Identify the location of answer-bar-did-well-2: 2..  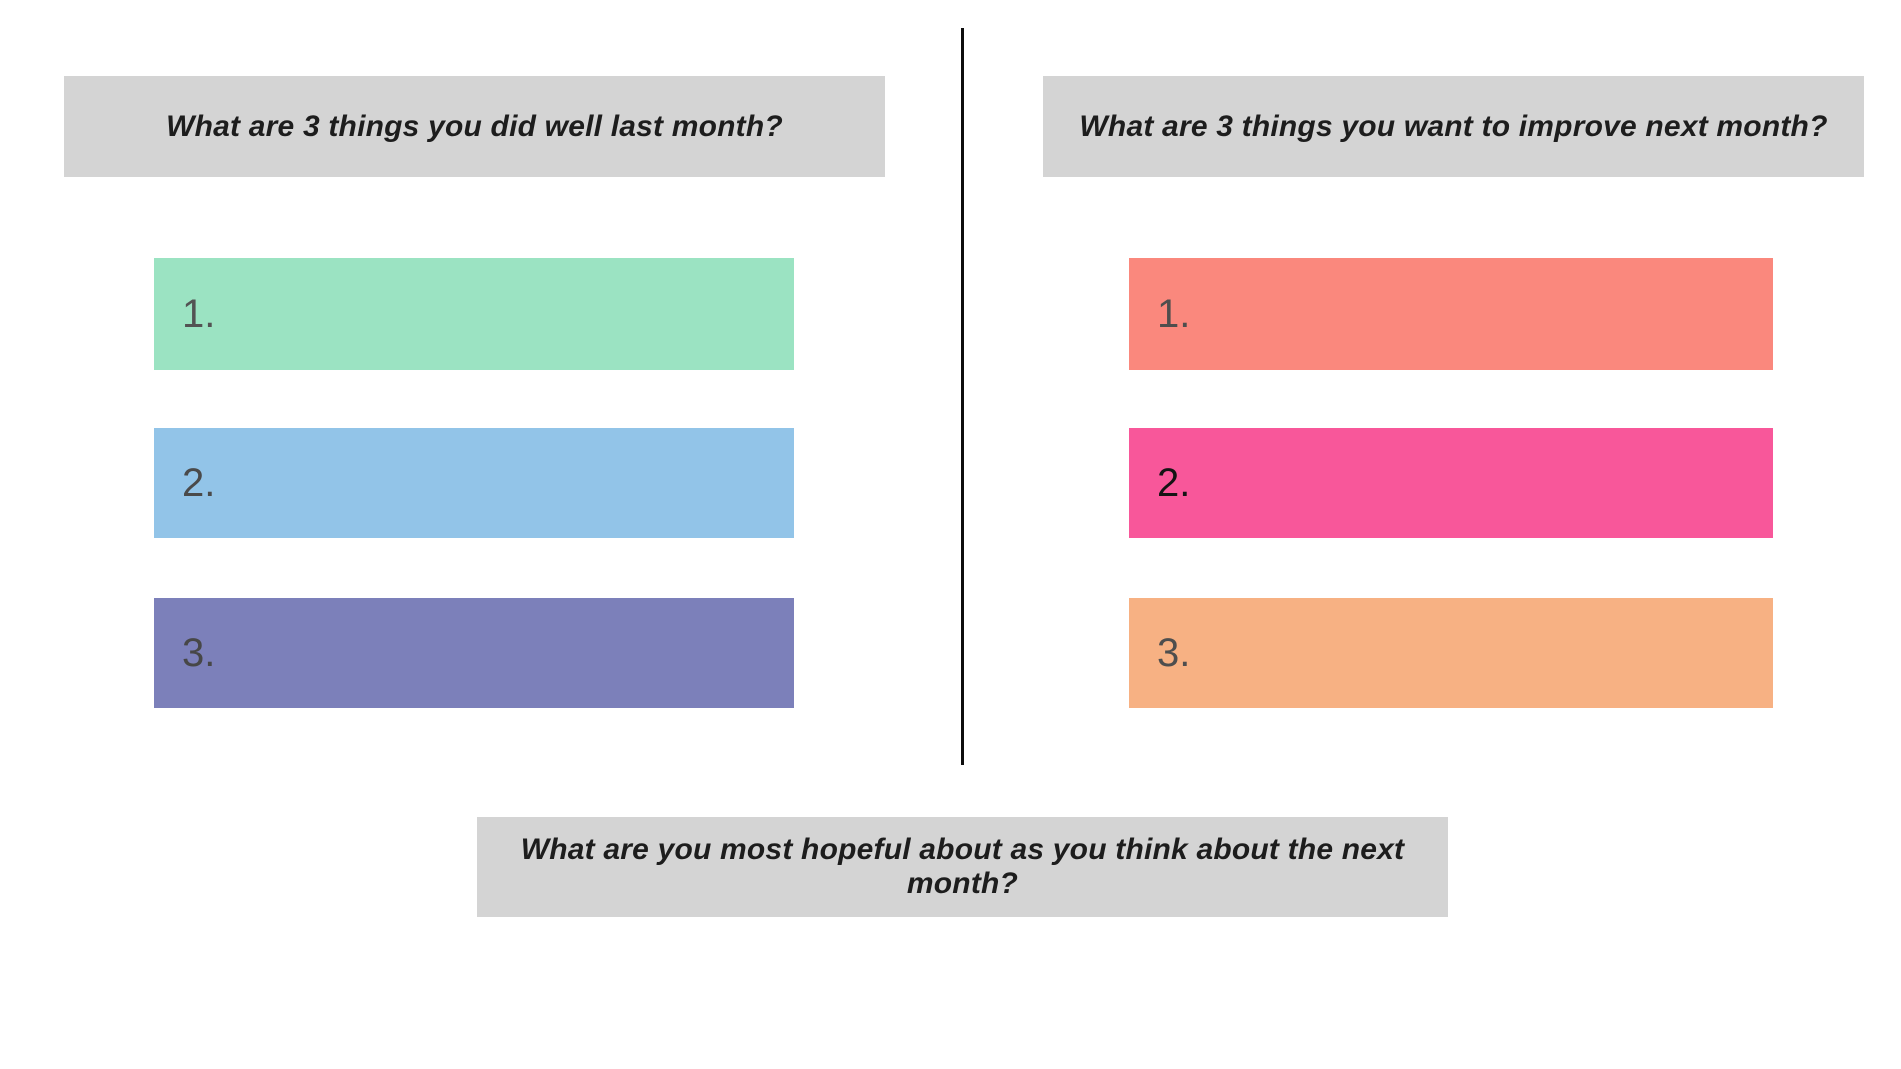
(474, 483).